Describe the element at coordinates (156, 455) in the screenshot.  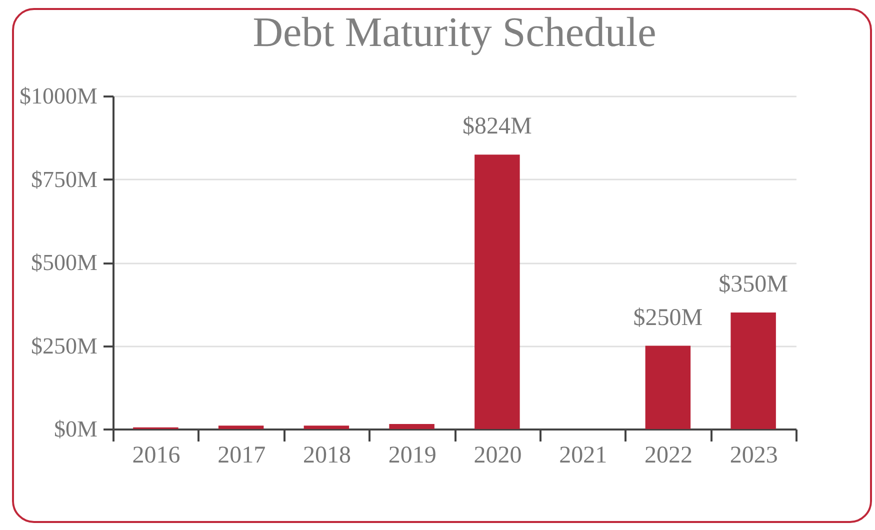
I see `x-tick-label: 2016` at that location.